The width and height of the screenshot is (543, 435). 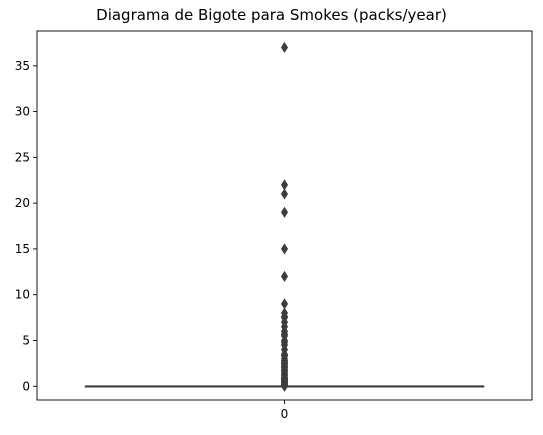 I want to click on y-tick-label: 10, so click(x=22, y=295).